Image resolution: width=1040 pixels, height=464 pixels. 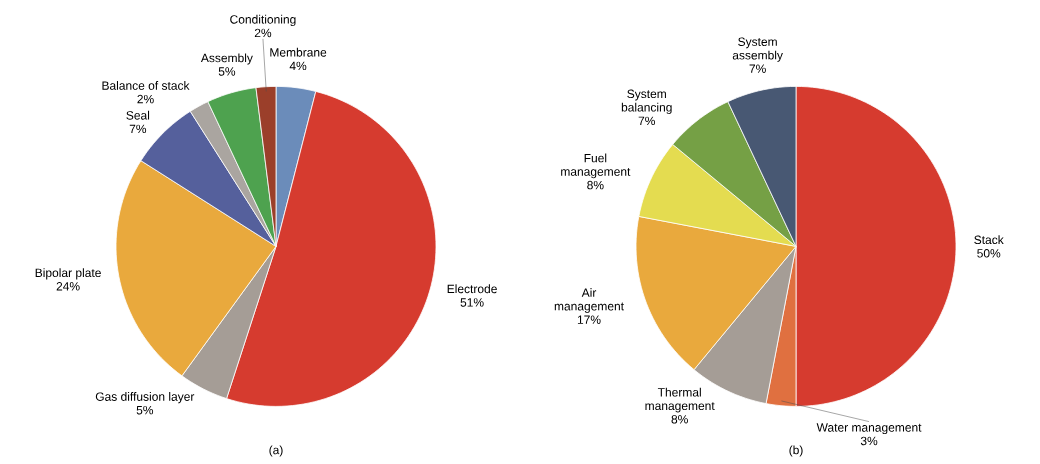 I want to click on slice-label: Balance of stack, so click(x=146, y=85).